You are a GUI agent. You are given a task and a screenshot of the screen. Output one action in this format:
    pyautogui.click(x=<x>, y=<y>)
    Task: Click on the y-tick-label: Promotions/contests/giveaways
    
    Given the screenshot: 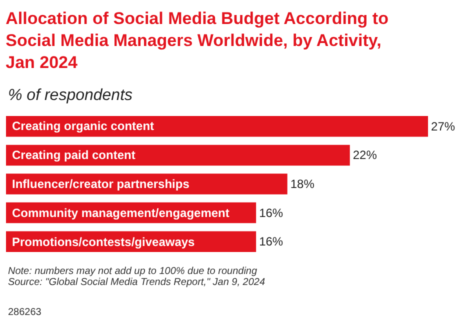 What is the action you would take?
    pyautogui.click(x=104, y=242)
    